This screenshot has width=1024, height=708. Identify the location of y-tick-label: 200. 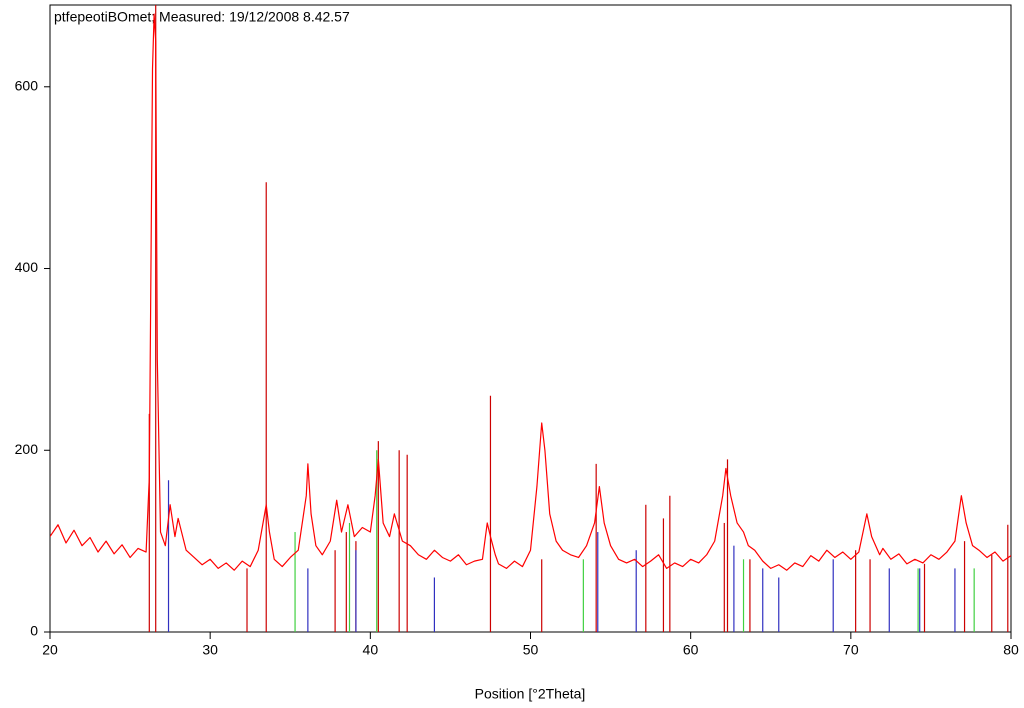
(27, 449).